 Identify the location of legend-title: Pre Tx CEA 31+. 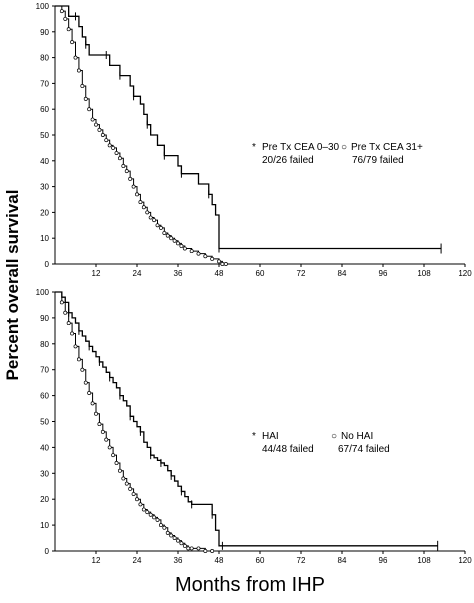
(387, 147).